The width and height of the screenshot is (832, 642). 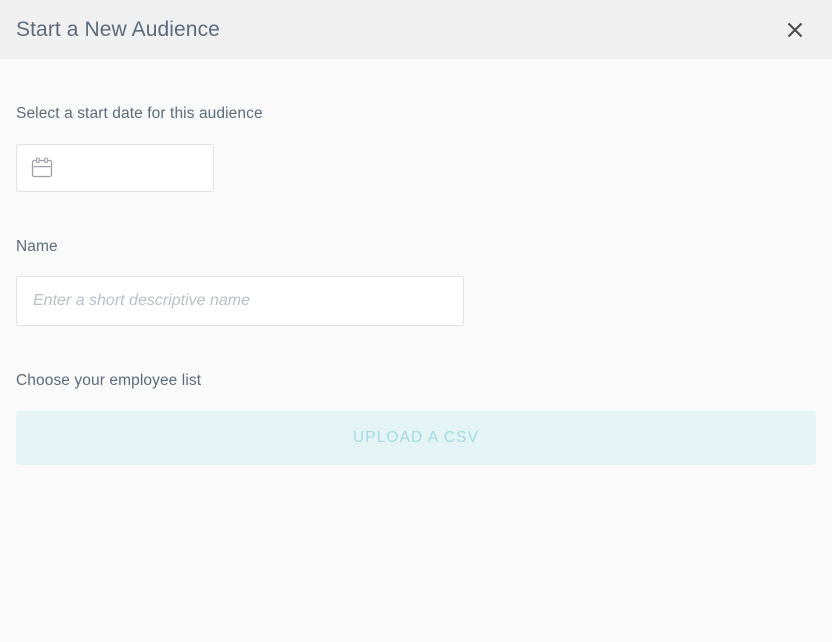 What do you see at coordinates (115, 167) in the screenshot?
I see `start-date-input` at bounding box center [115, 167].